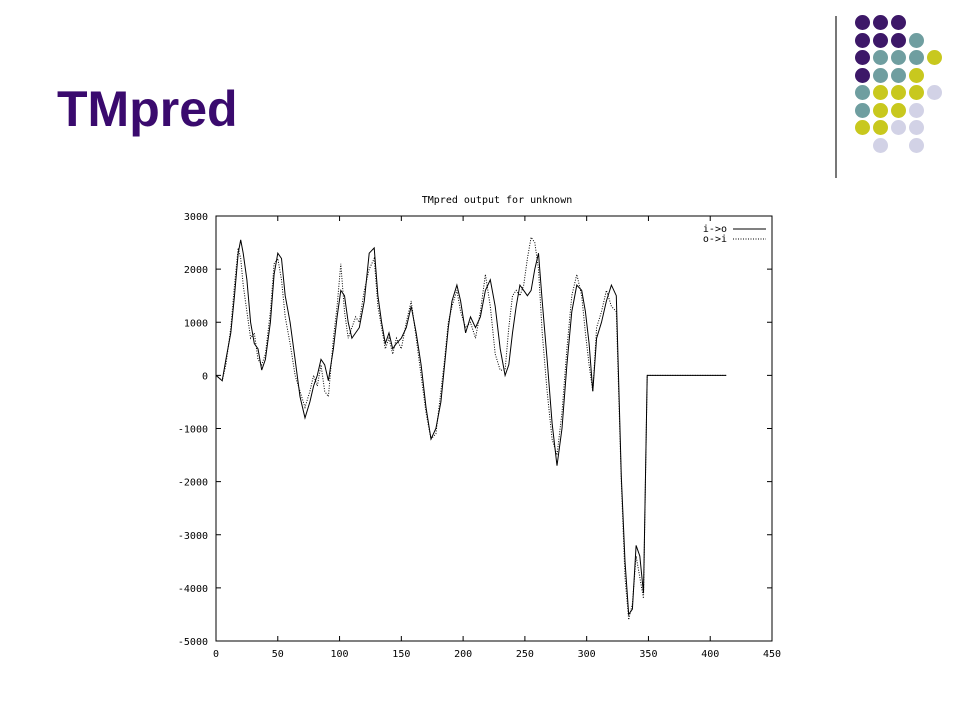 The height and width of the screenshot is (720, 960). Describe the element at coordinates (196, 270) in the screenshot. I see `y-tick-label: 2000` at that location.